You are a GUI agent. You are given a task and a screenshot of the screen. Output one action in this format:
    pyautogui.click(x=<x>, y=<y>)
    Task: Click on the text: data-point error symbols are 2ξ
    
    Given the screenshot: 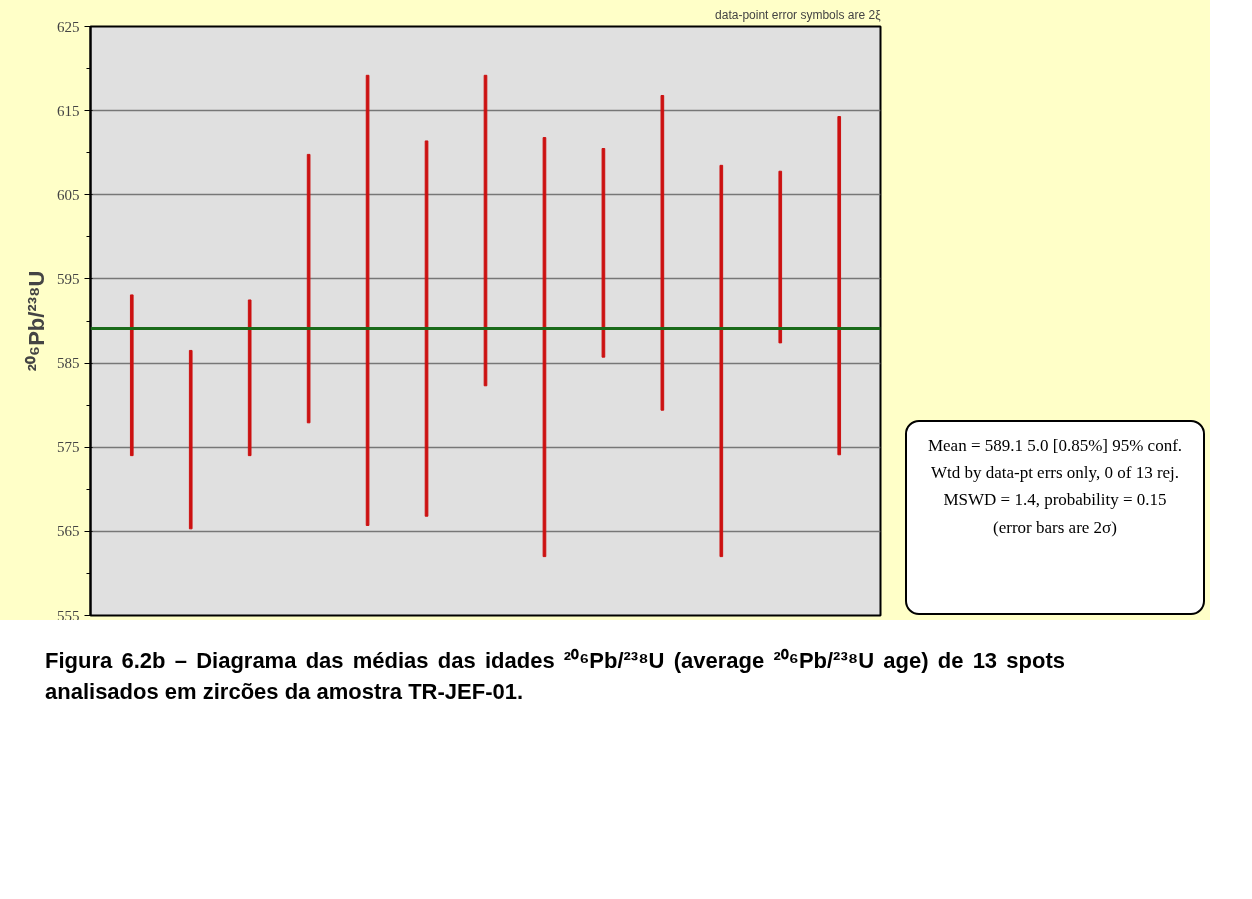 What is the action you would take?
    pyautogui.click(x=798, y=14)
    